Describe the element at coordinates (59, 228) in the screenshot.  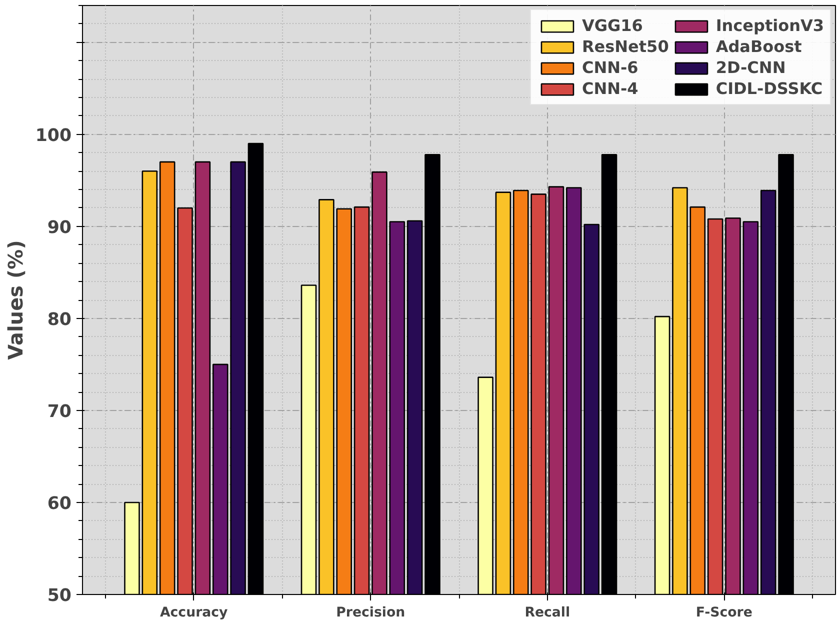
I see `y-tick-label: 90` at that location.